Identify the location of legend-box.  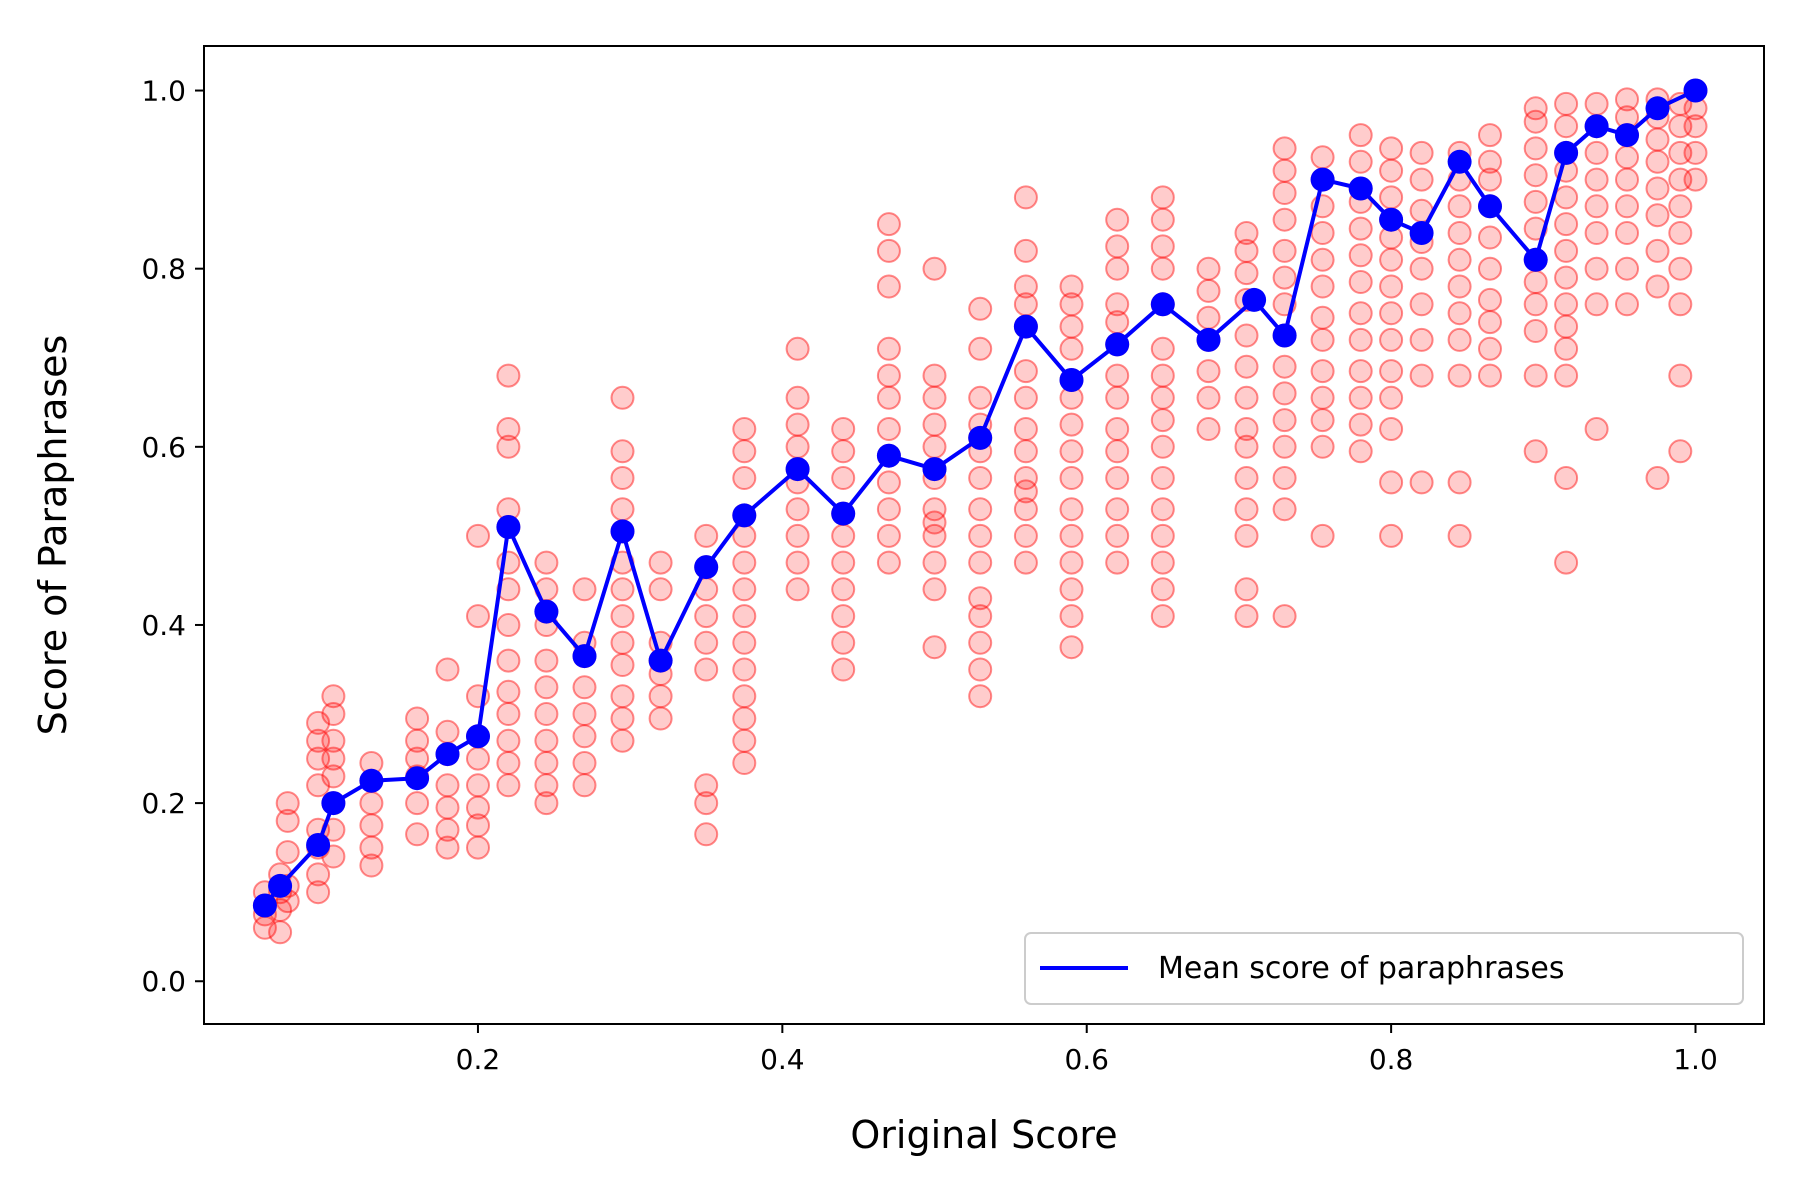
(1384, 968).